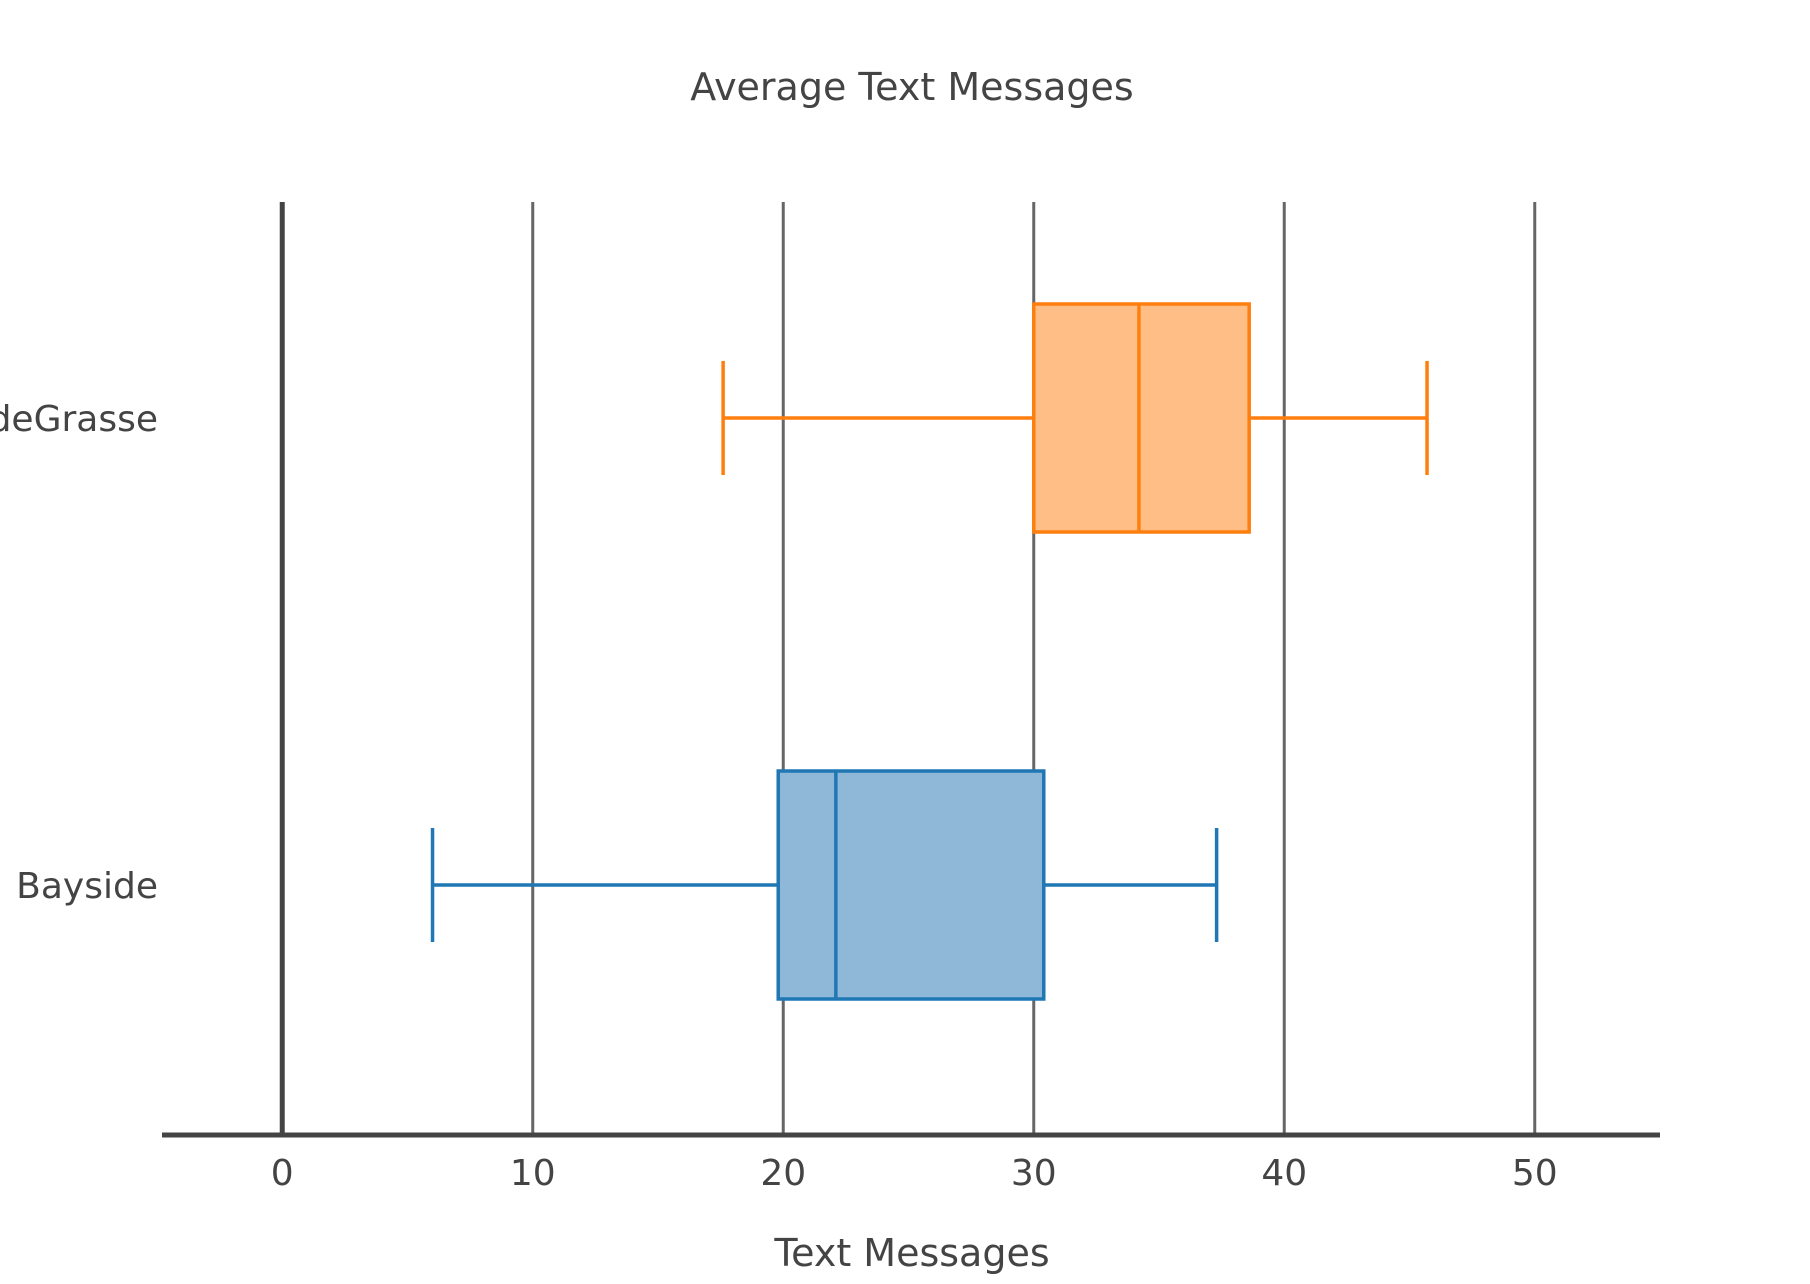  I want to click on degrasse-box, so click(1141, 418).